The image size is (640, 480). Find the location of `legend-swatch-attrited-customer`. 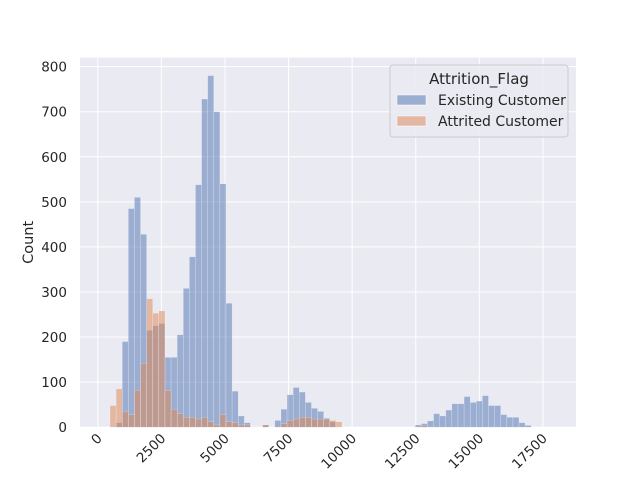

legend-swatch-attrited-customer is located at coordinates (411, 121).